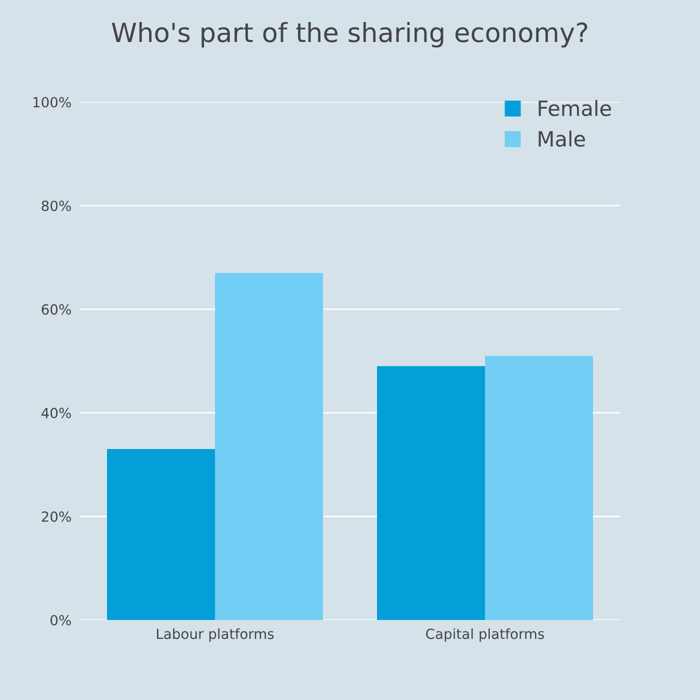 Image resolution: width=700 pixels, height=700 pixels. I want to click on y-tick-label: 80%, so click(56, 206).